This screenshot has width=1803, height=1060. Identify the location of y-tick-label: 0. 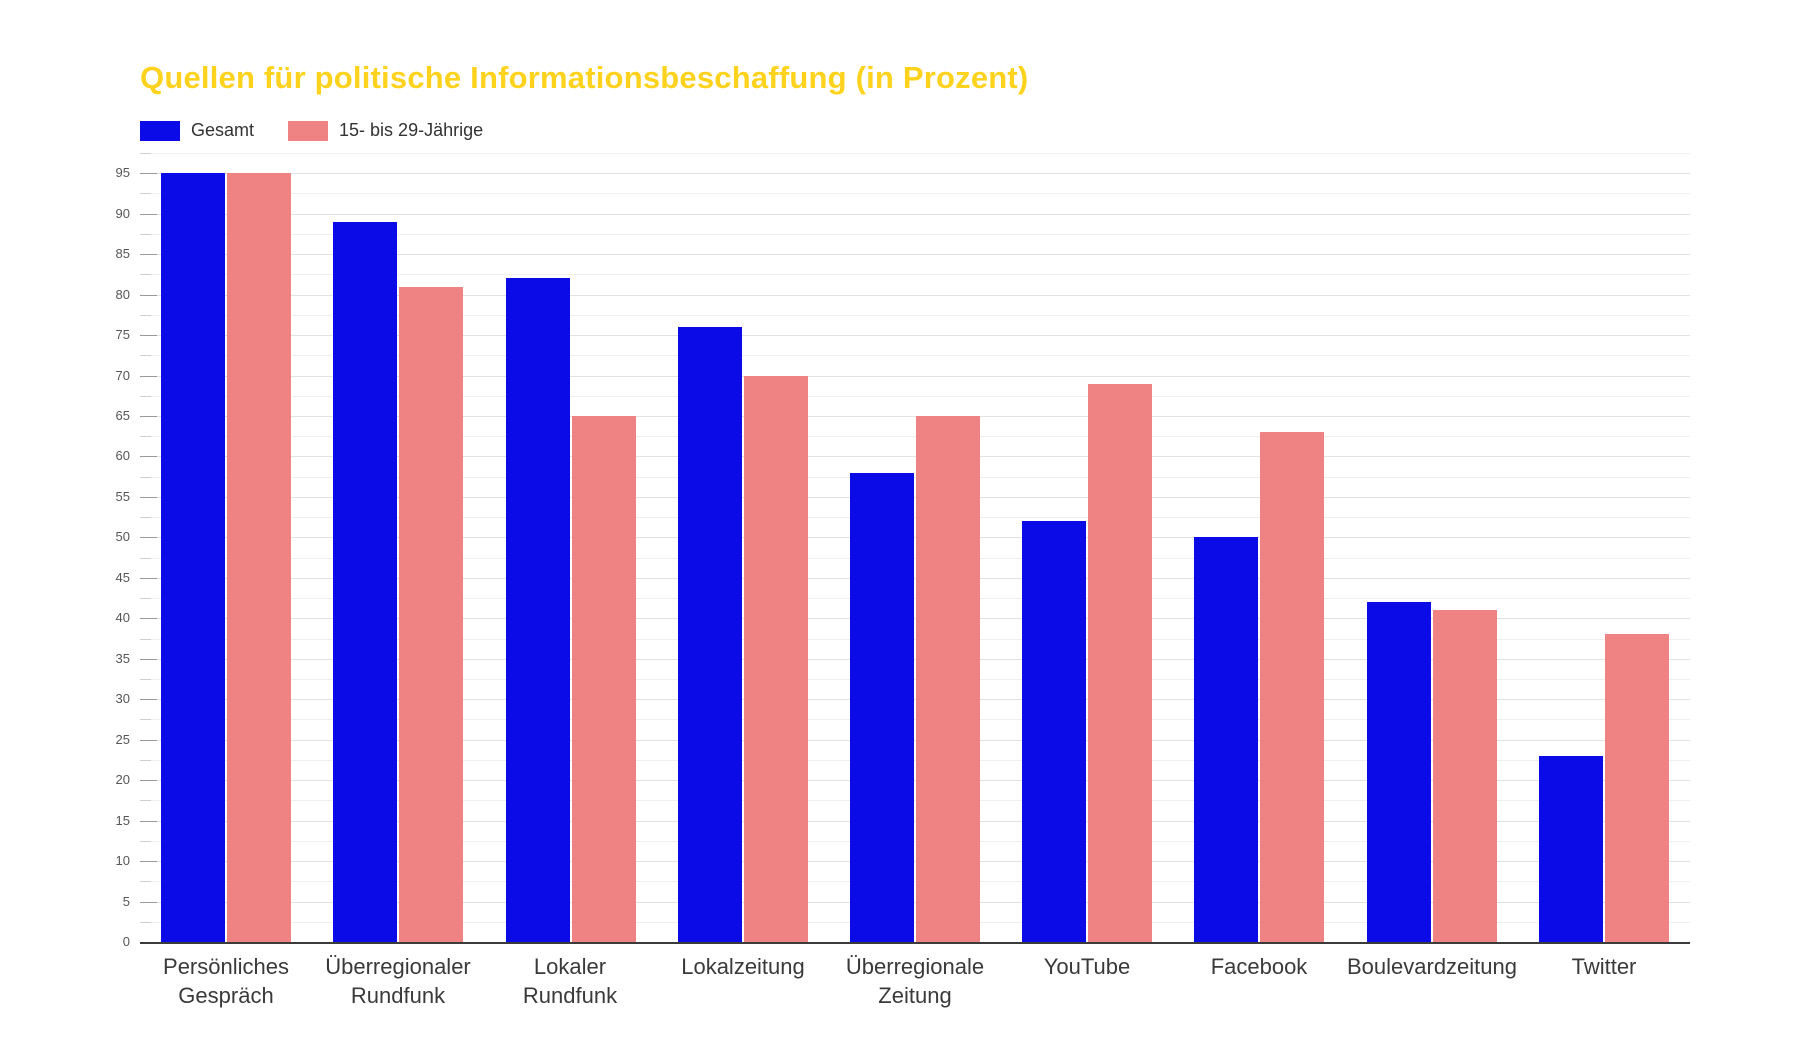
(126, 941).